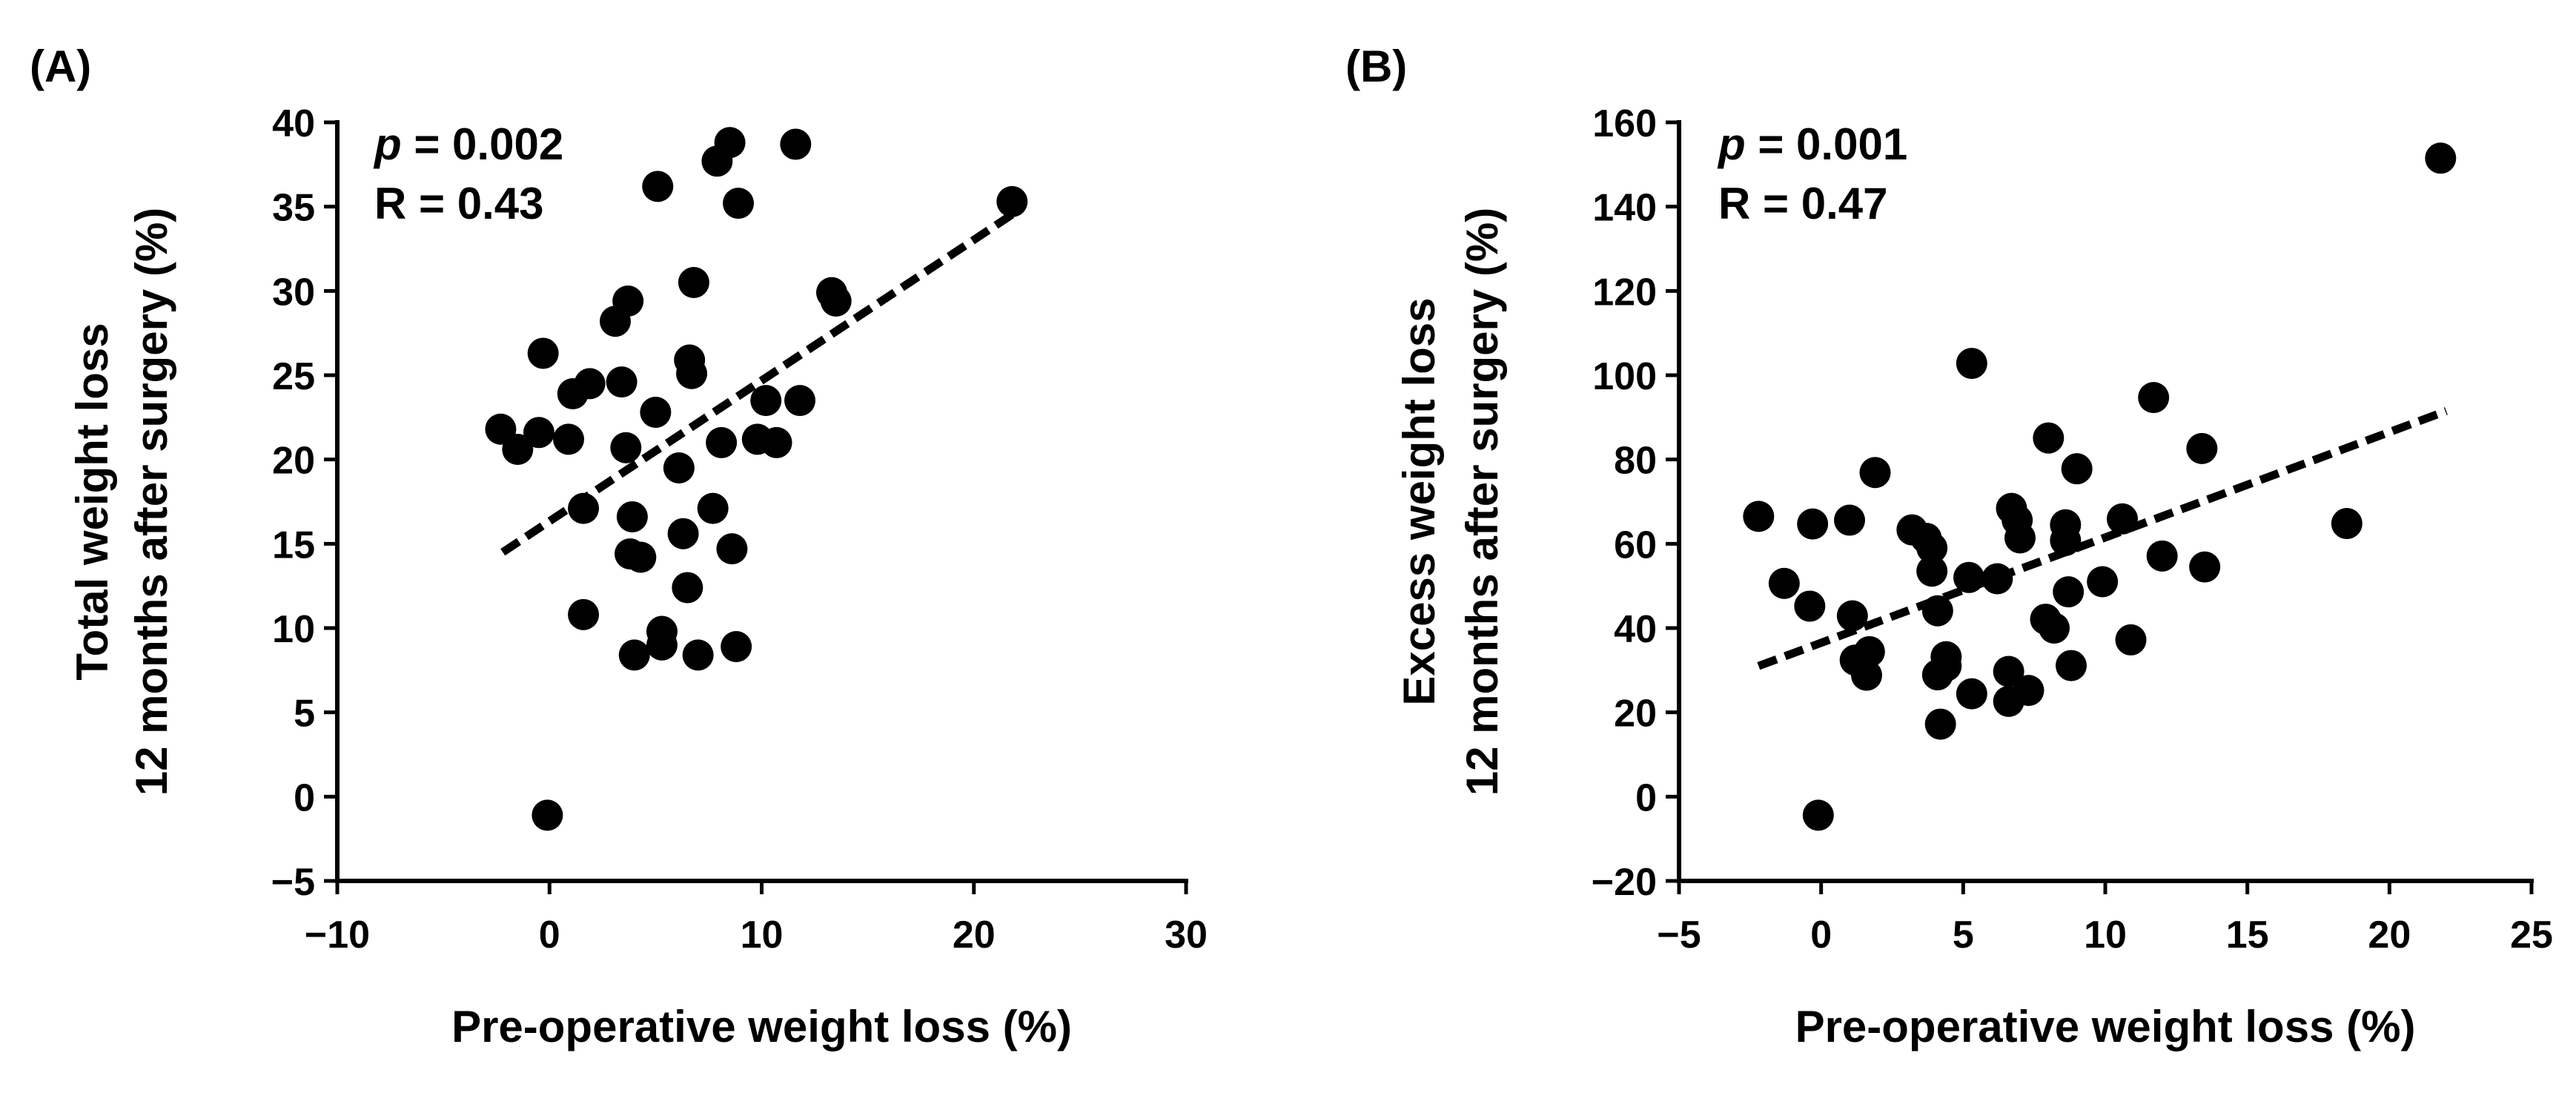 This screenshot has height=1093, width=2576. I want to click on x-tick-label: 5, so click(1963, 935).